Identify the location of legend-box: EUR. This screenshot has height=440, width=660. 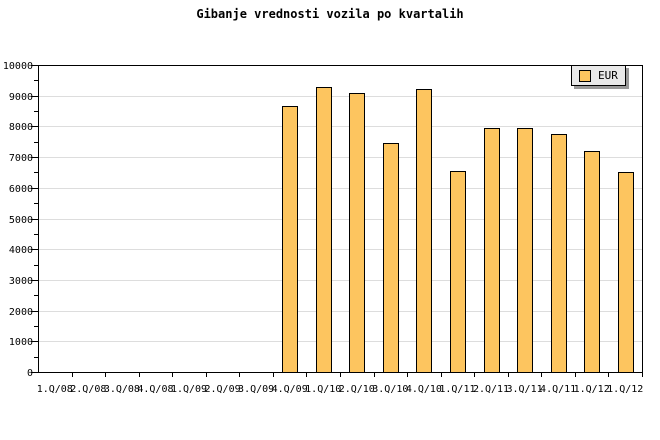
(598, 75).